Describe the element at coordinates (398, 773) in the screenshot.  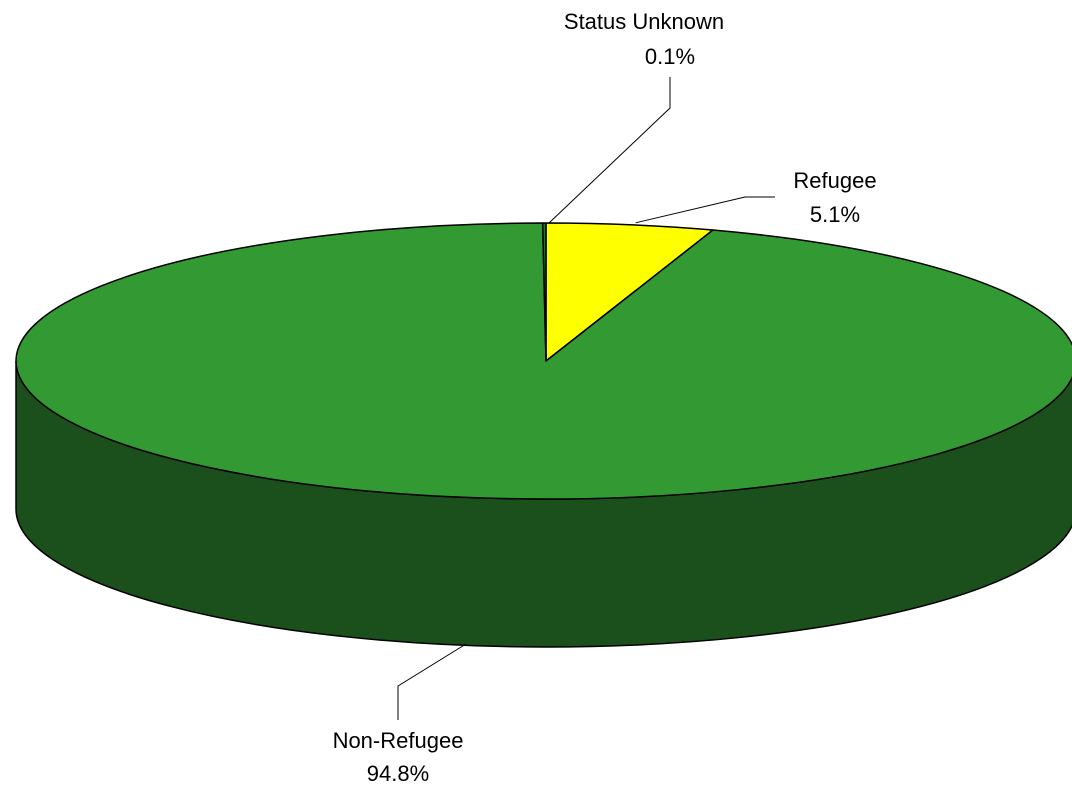
I see `label-non-refugee-percent: 94.8%` at that location.